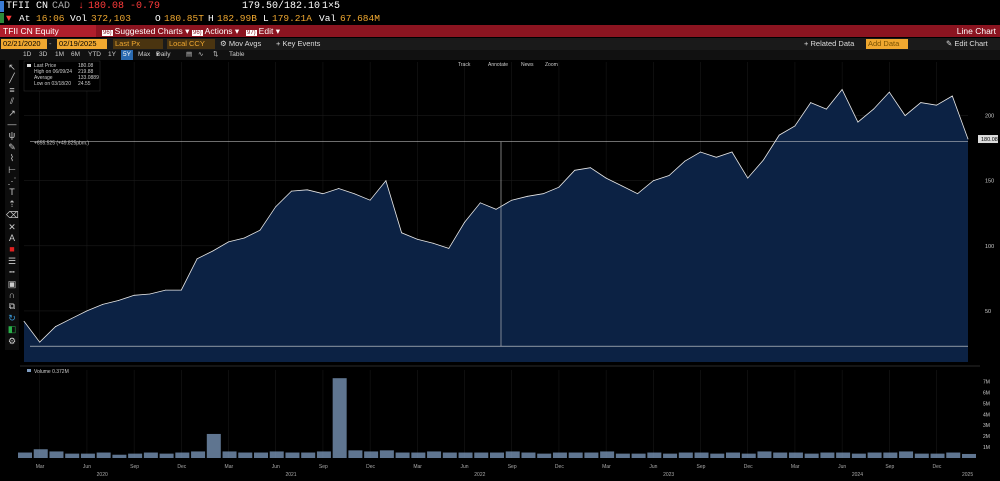 This screenshot has width=1000, height=481. Describe the element at coordinates (12, 78) in the screenshot. I see `line-icon: ╱` at that location.